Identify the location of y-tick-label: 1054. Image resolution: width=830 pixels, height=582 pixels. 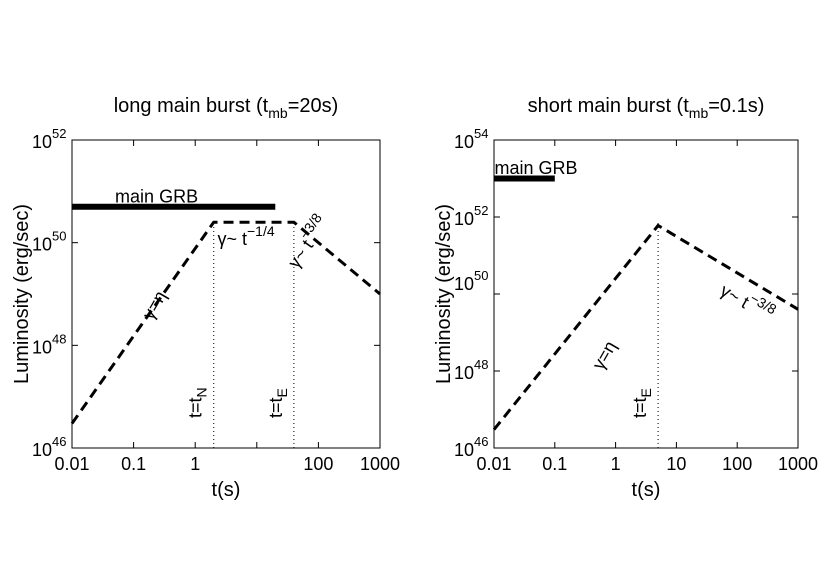
(471, 139).